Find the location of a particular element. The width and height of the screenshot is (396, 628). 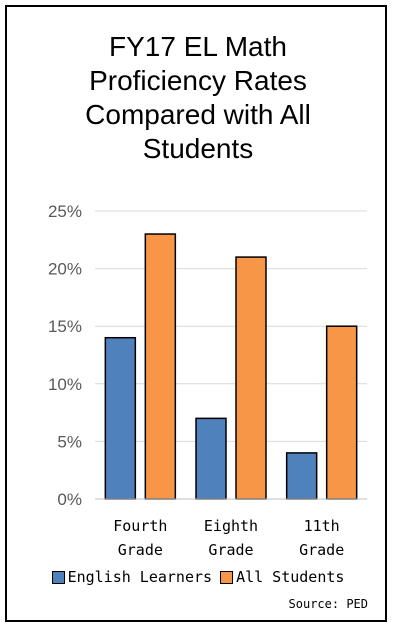

title-line-4: Students is located at coordinates (198, 148).